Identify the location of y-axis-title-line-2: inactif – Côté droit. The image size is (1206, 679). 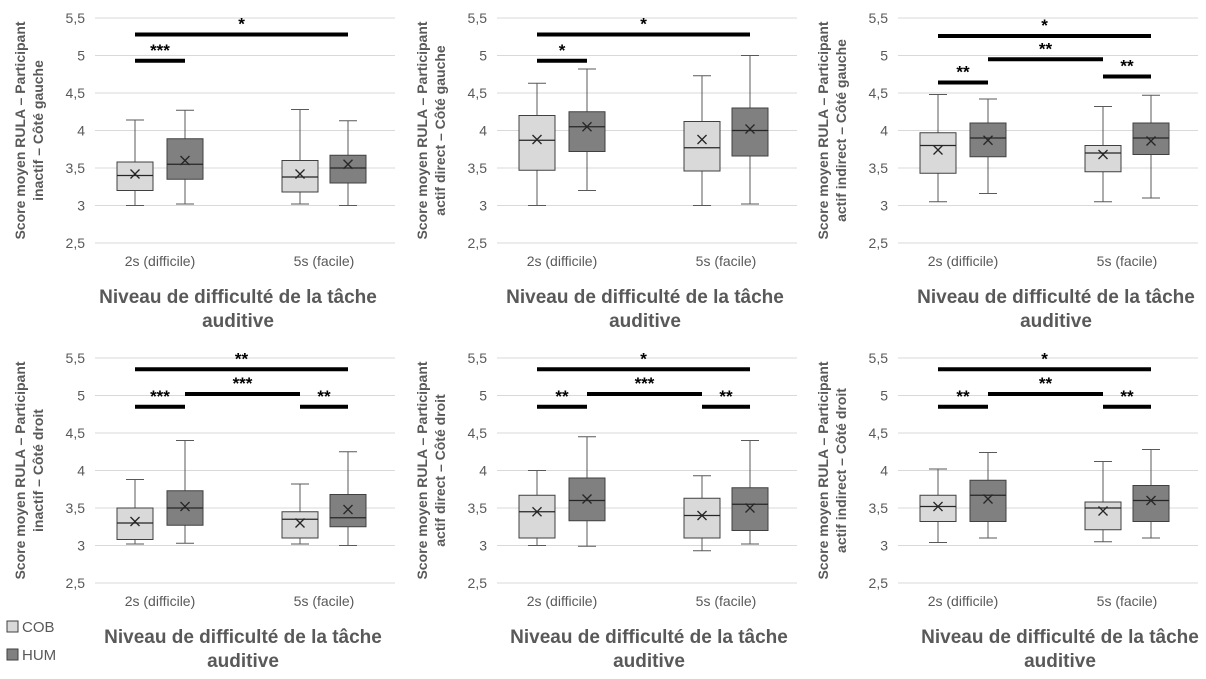
(38, 470).